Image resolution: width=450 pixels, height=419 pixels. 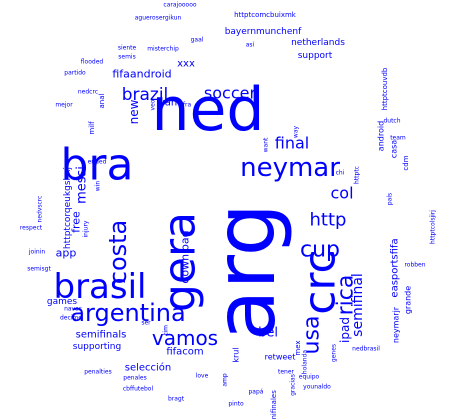 I want to click on word-col: col, so click(x=341, y=193).